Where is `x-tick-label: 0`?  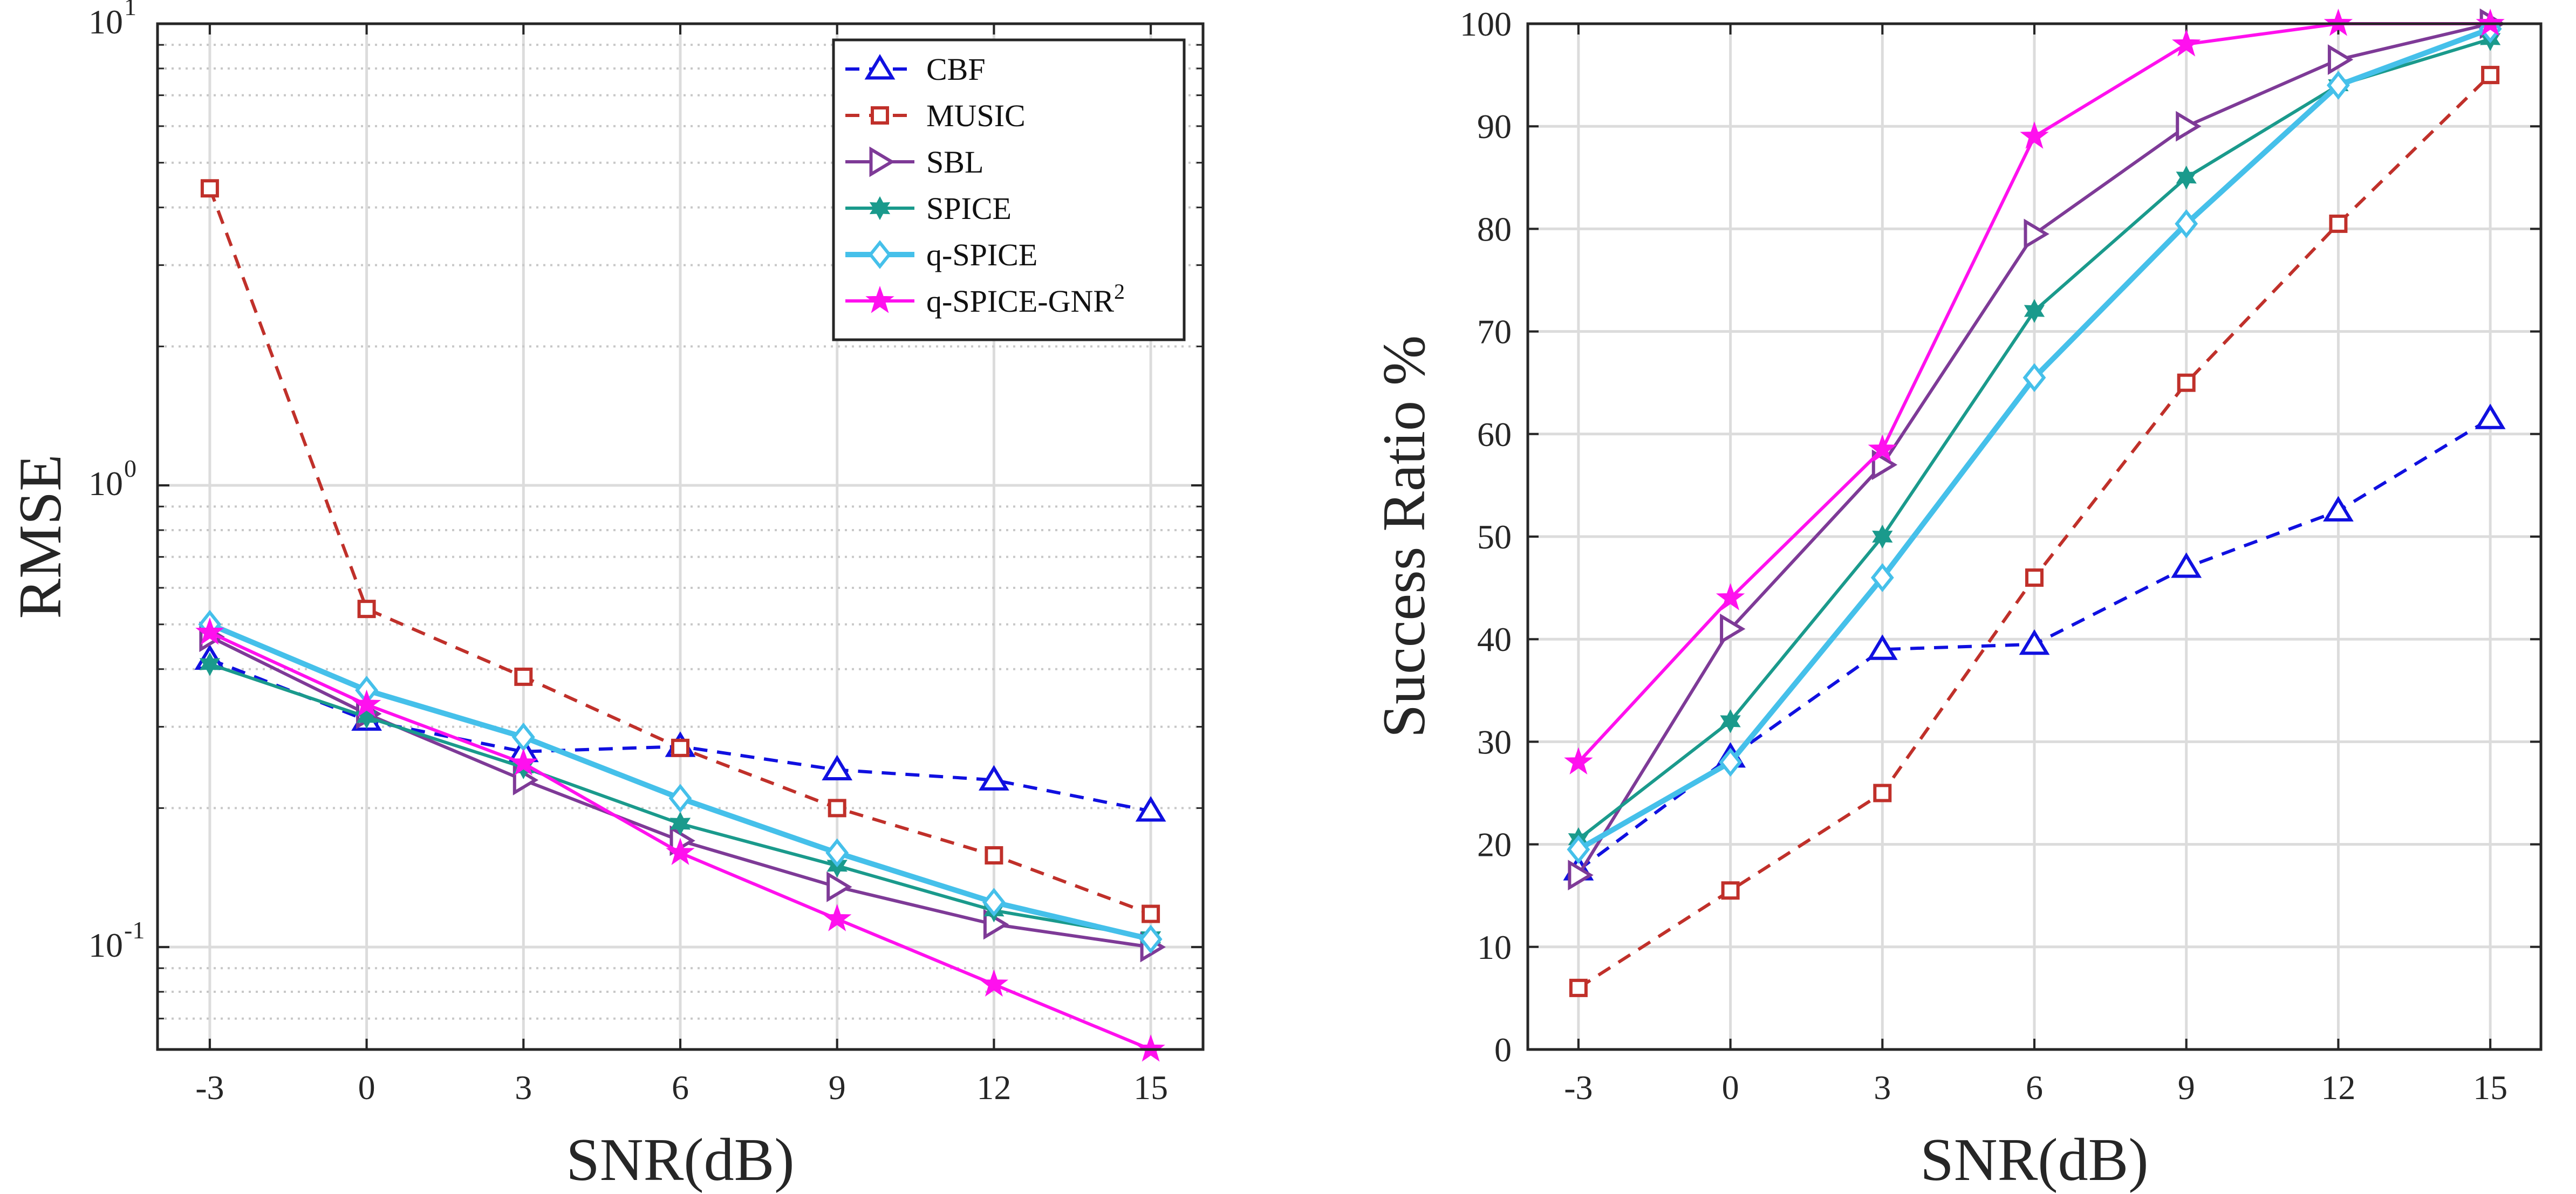
x-tick-label: 0 is located at coordinates (366, 1087).